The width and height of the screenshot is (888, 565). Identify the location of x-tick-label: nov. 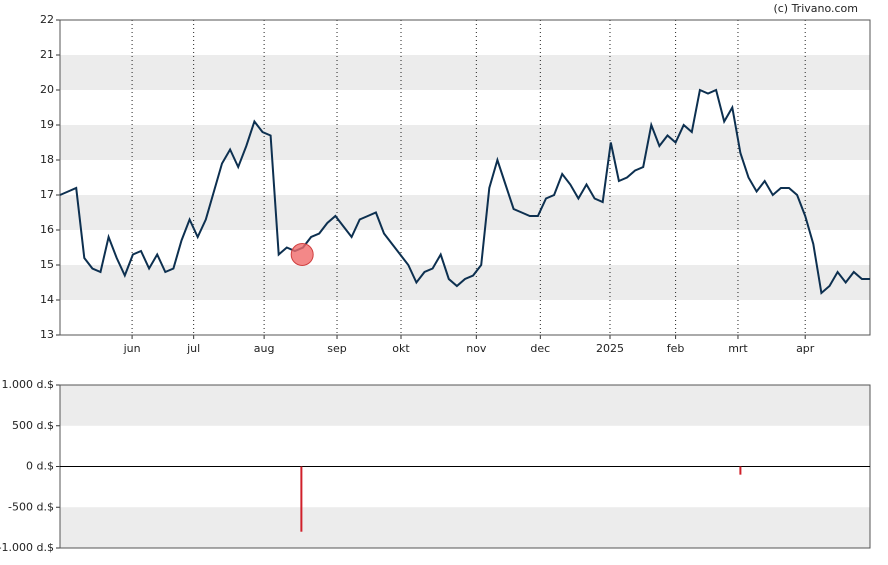
(476, 348).